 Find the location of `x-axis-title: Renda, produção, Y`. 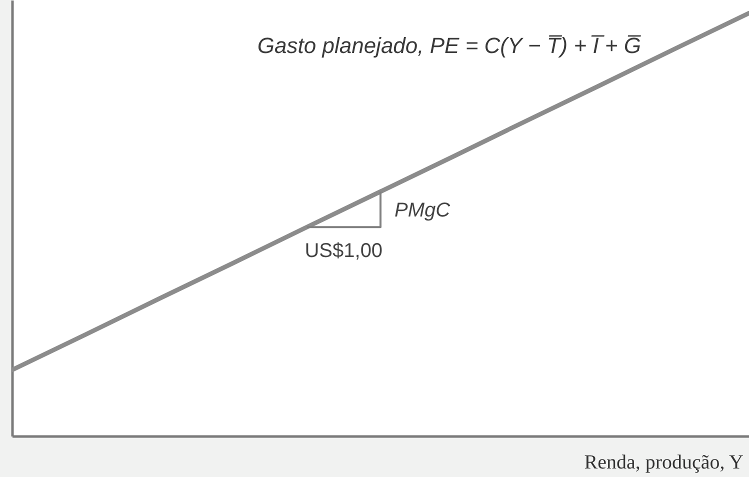

x-axis-title: Renda, produção, Y is located at coordinates (664, 463).